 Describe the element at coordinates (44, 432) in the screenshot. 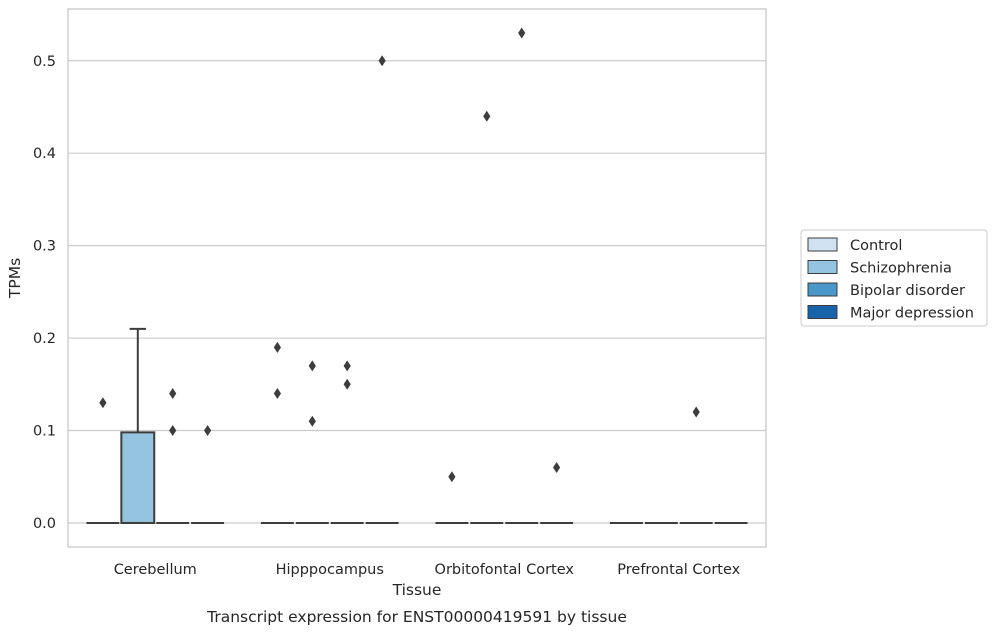

I see `y-tick-label: 0.1` at that location.